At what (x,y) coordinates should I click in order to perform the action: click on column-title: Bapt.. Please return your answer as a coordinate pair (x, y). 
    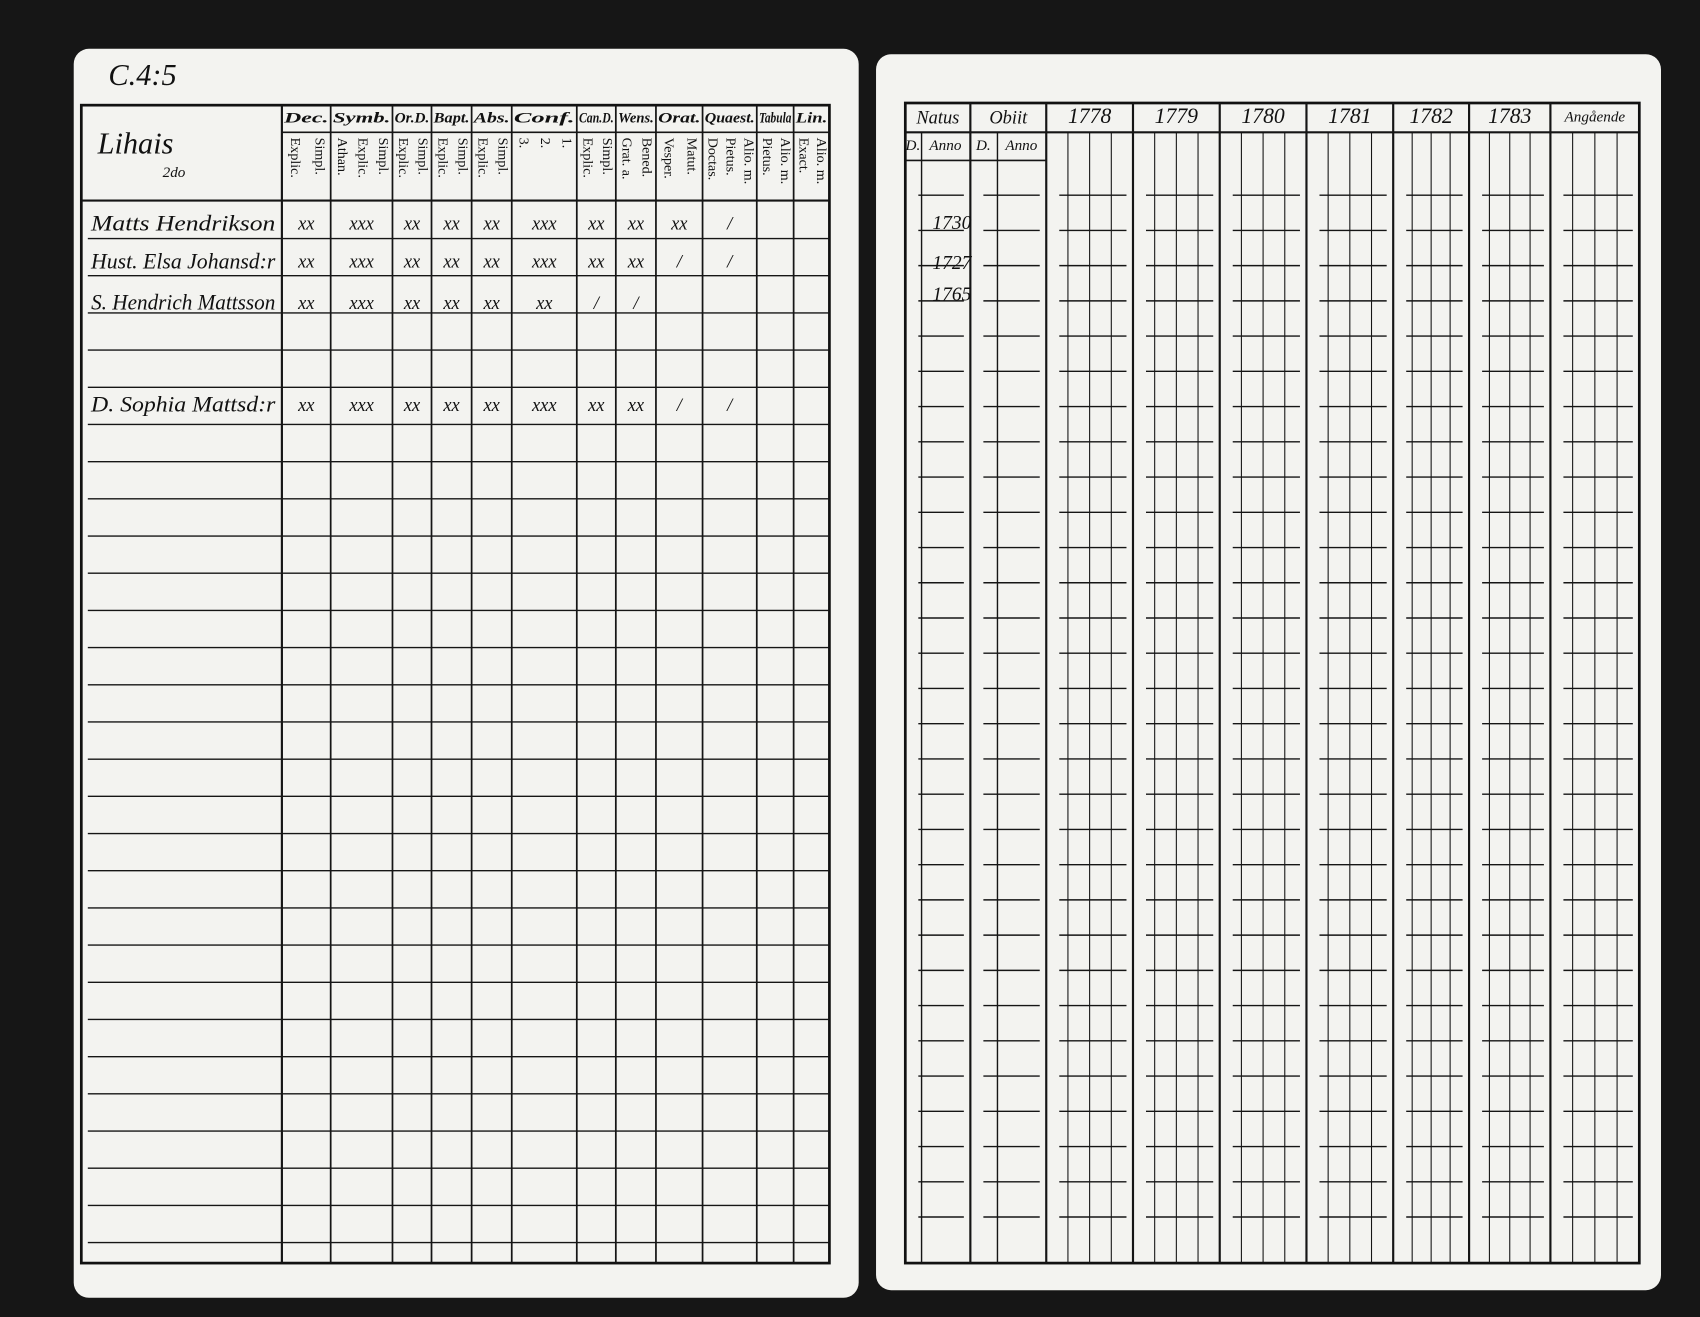
    Looking at the image, I should click on (451, 118).